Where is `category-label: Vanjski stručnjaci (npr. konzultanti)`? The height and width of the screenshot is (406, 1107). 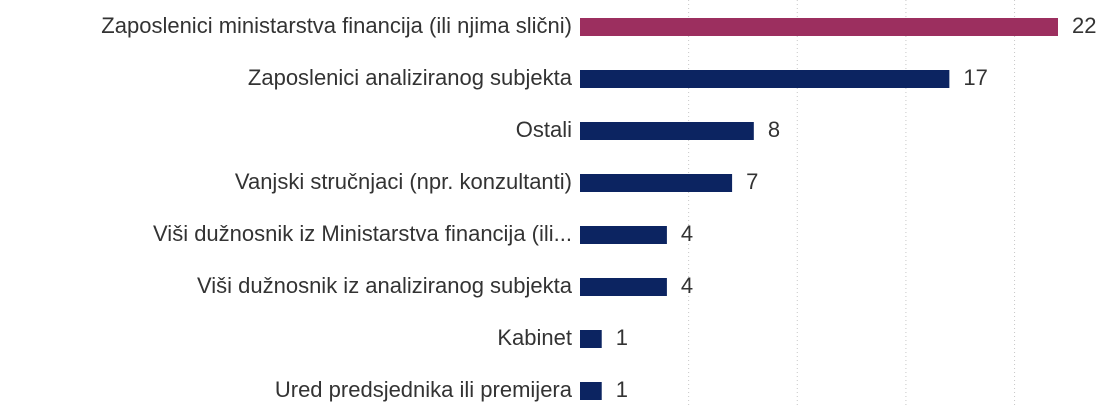
category-label: Vanjski stručnjaci (npr. konzultanti) is located at coordinates (403, 181).